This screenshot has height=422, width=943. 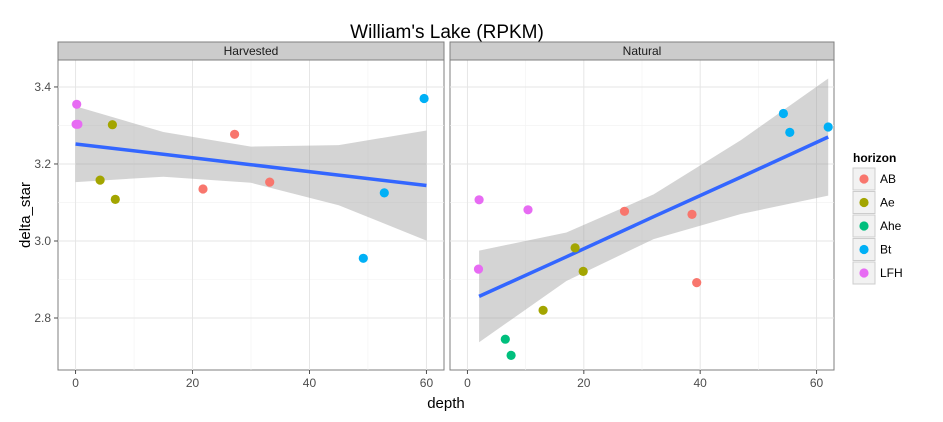 I want to click on facet-strip-label: Natural, so click(x=642, y=51).